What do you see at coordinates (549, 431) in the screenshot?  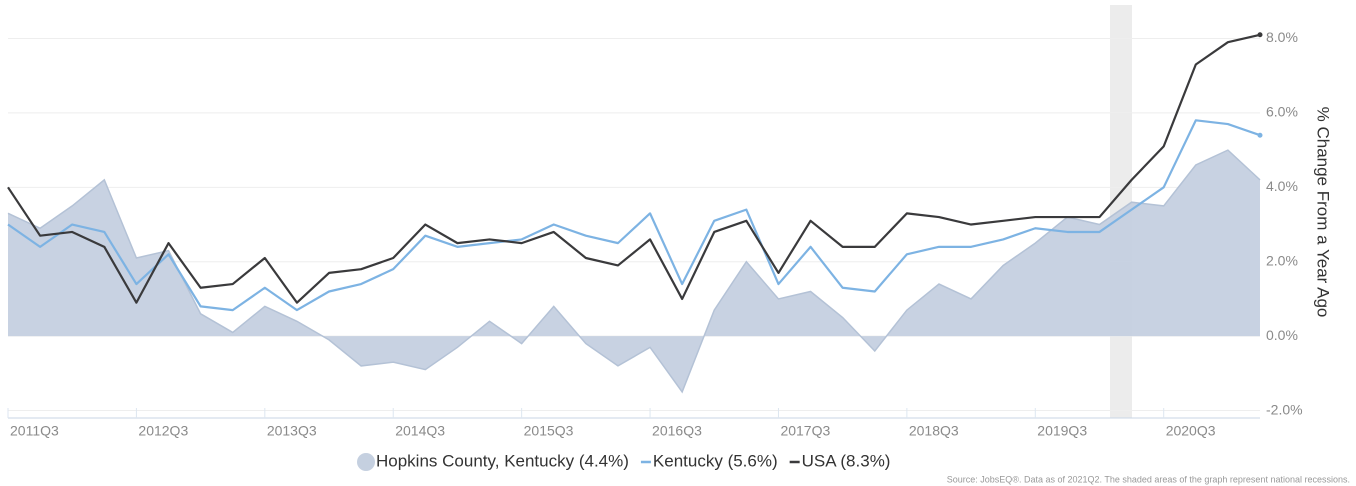 I see `x-tick-label: 2015Q3` at bounding box center [549, 431].